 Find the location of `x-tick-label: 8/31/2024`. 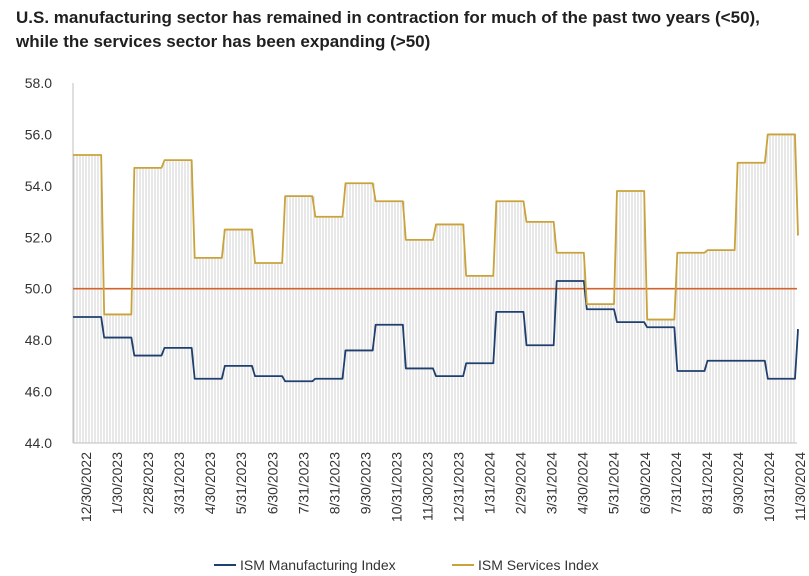

x-tick-label: 8/31/2024 is located at coordinates (707, 483).